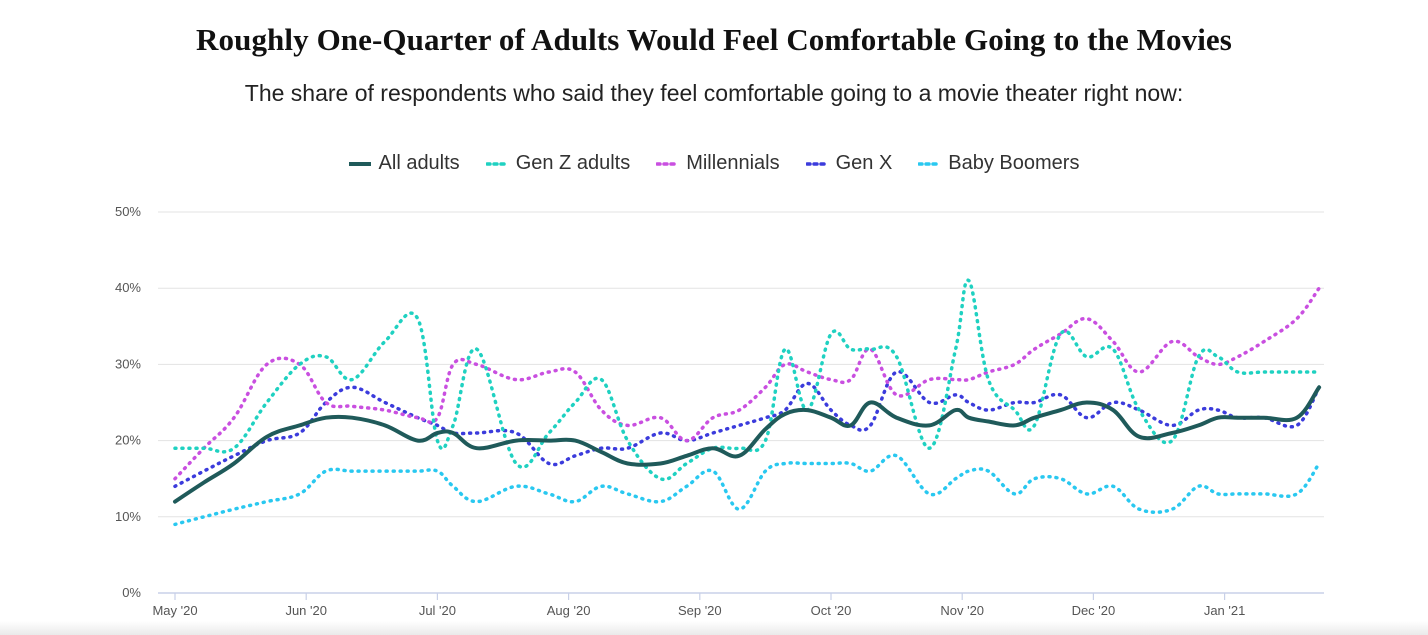 This screenshot has width=1428, height=635. I want to click on y-tick-label: 10%, so click(128, 516).